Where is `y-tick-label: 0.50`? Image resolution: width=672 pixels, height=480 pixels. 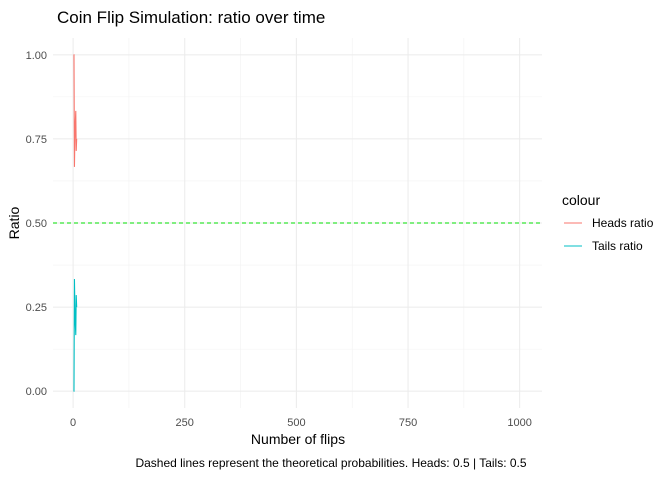
y-tick-label: 0.50 is located at coordinates (36, 224).